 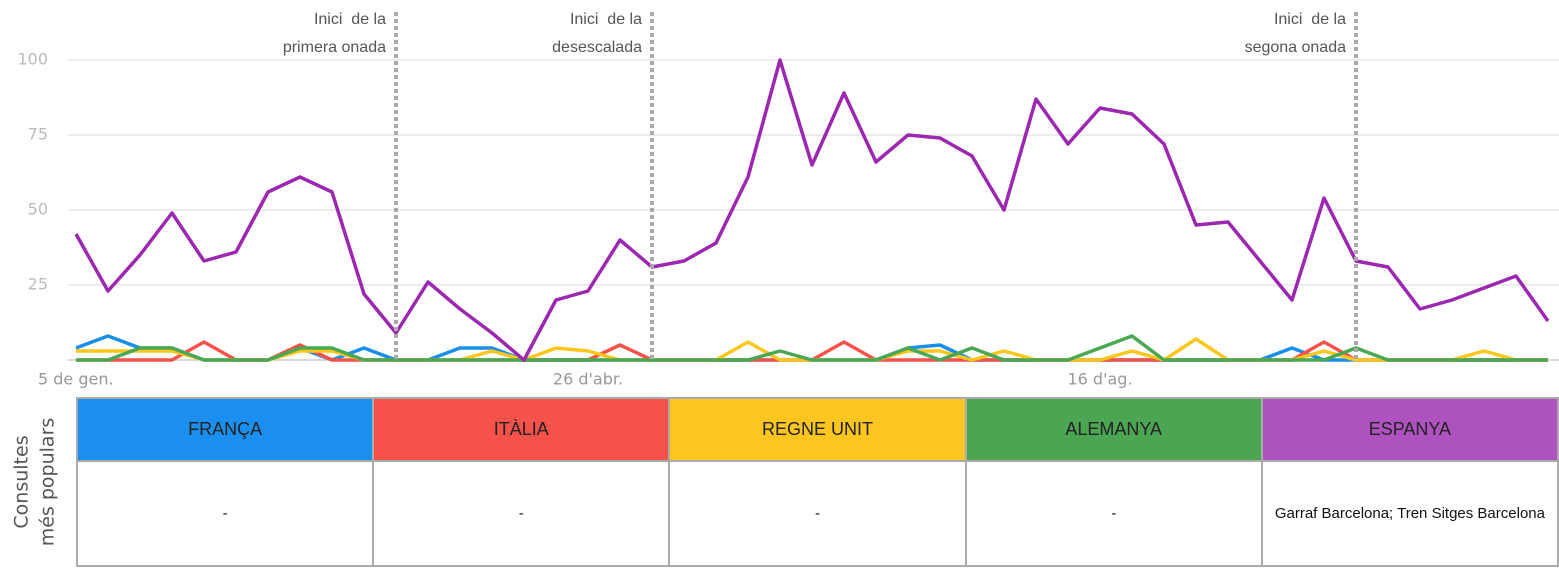 I want to click on annotation-text: segona onada, so click(x=1296, y=47).